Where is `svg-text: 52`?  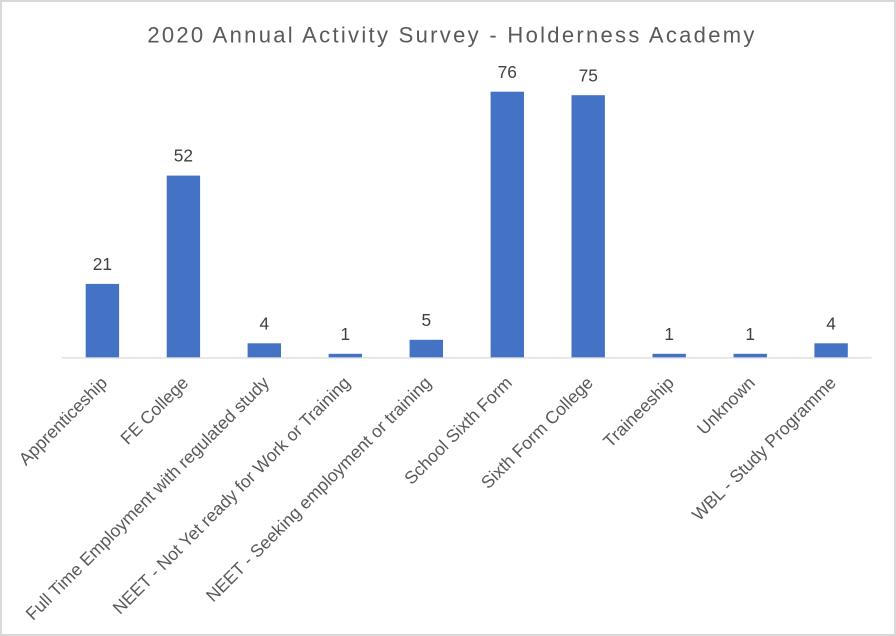 svg-text: 52 is located at coordinates (183, 156).